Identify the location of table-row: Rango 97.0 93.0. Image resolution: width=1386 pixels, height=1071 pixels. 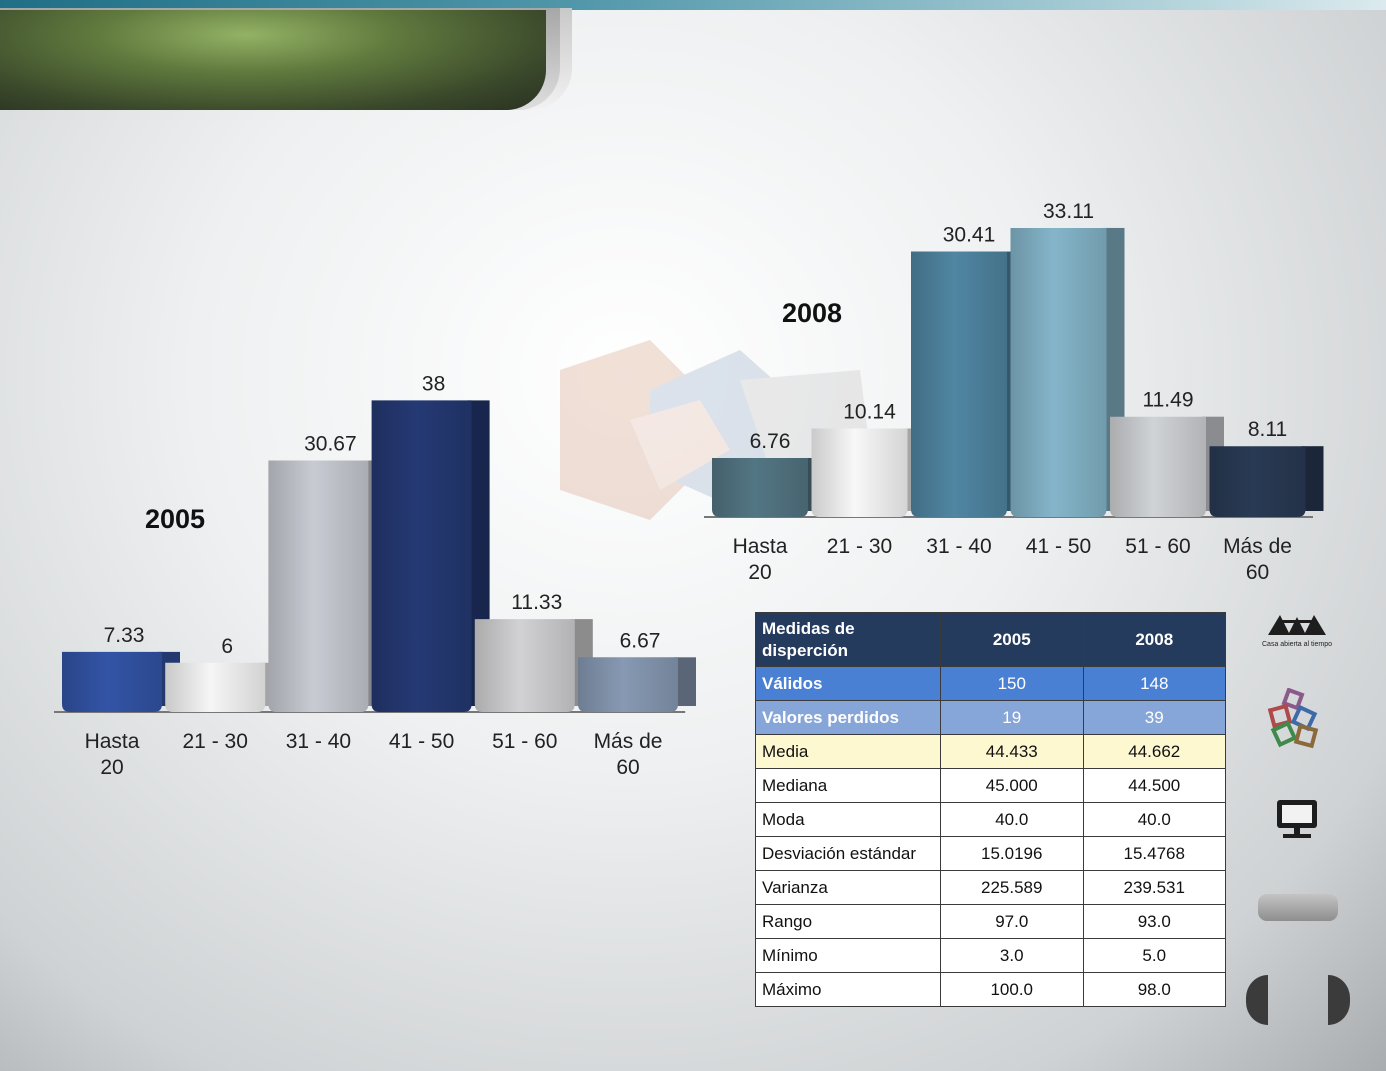
(990, 921).